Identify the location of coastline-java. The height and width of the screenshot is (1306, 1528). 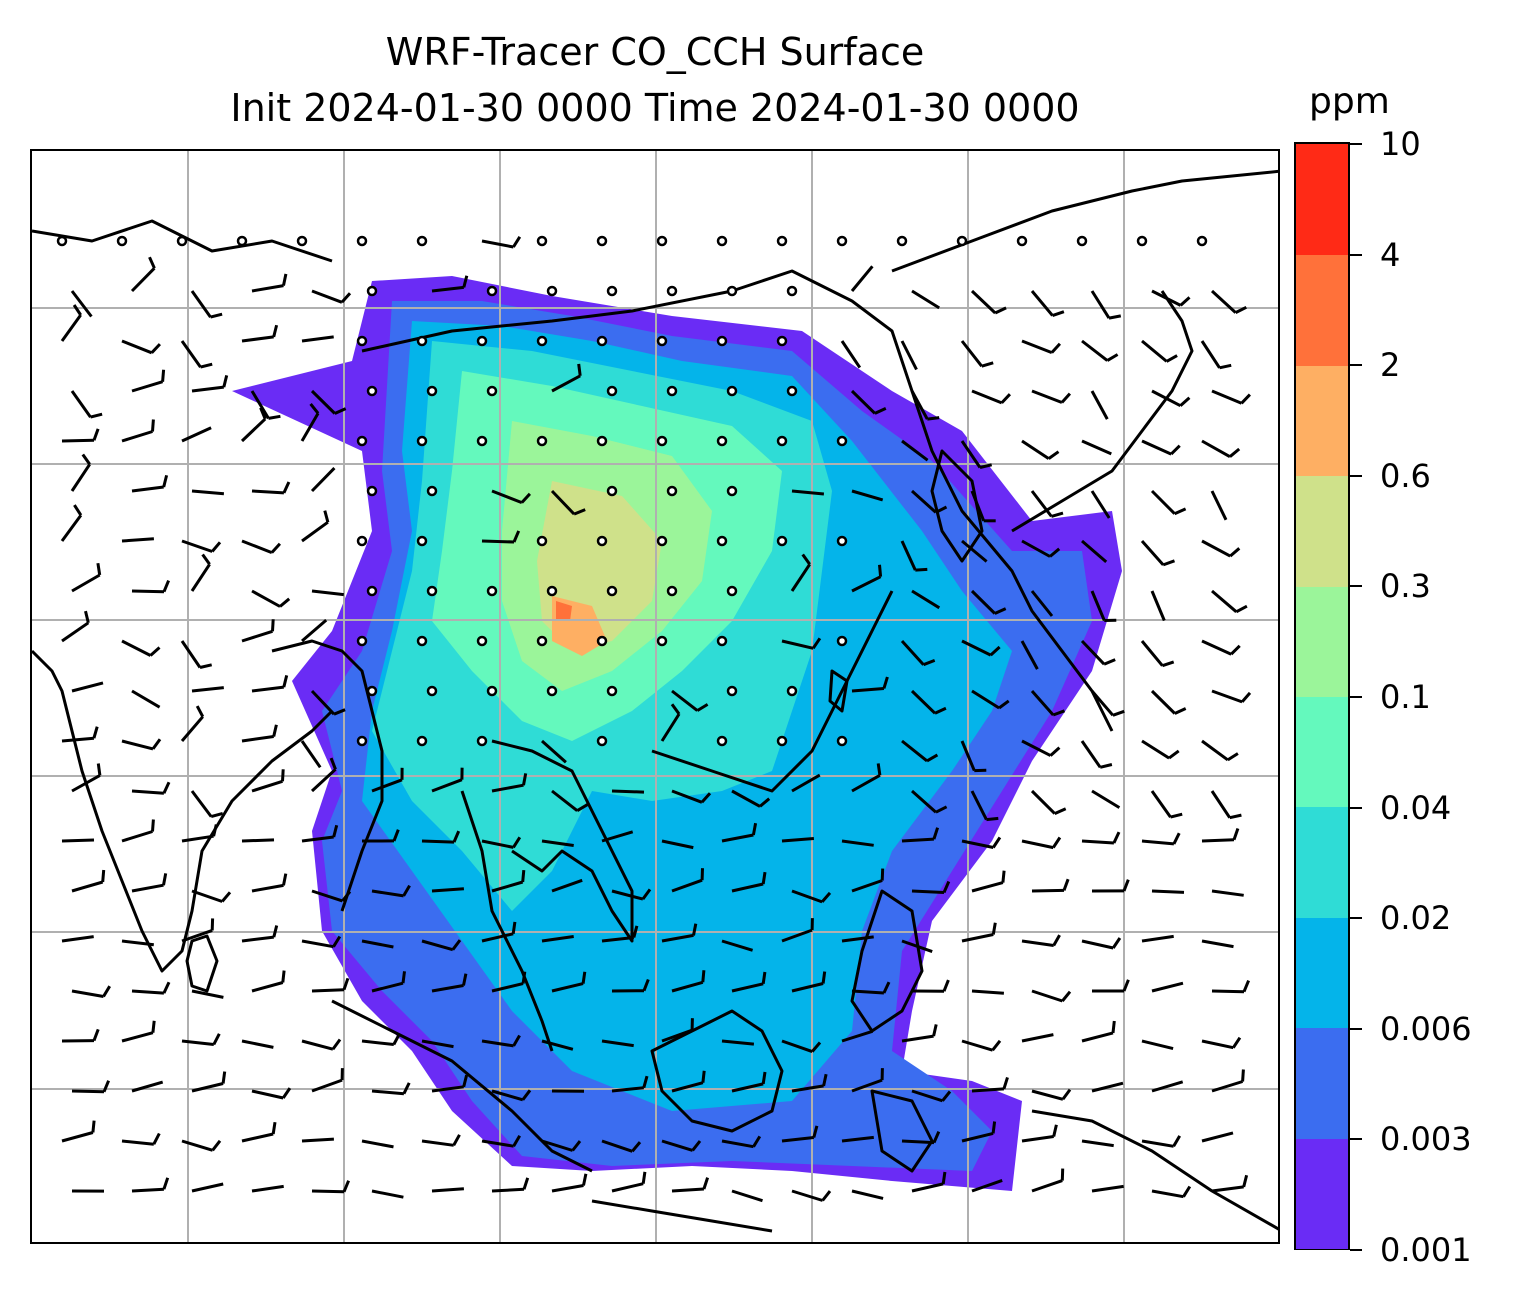
(682, 1216).